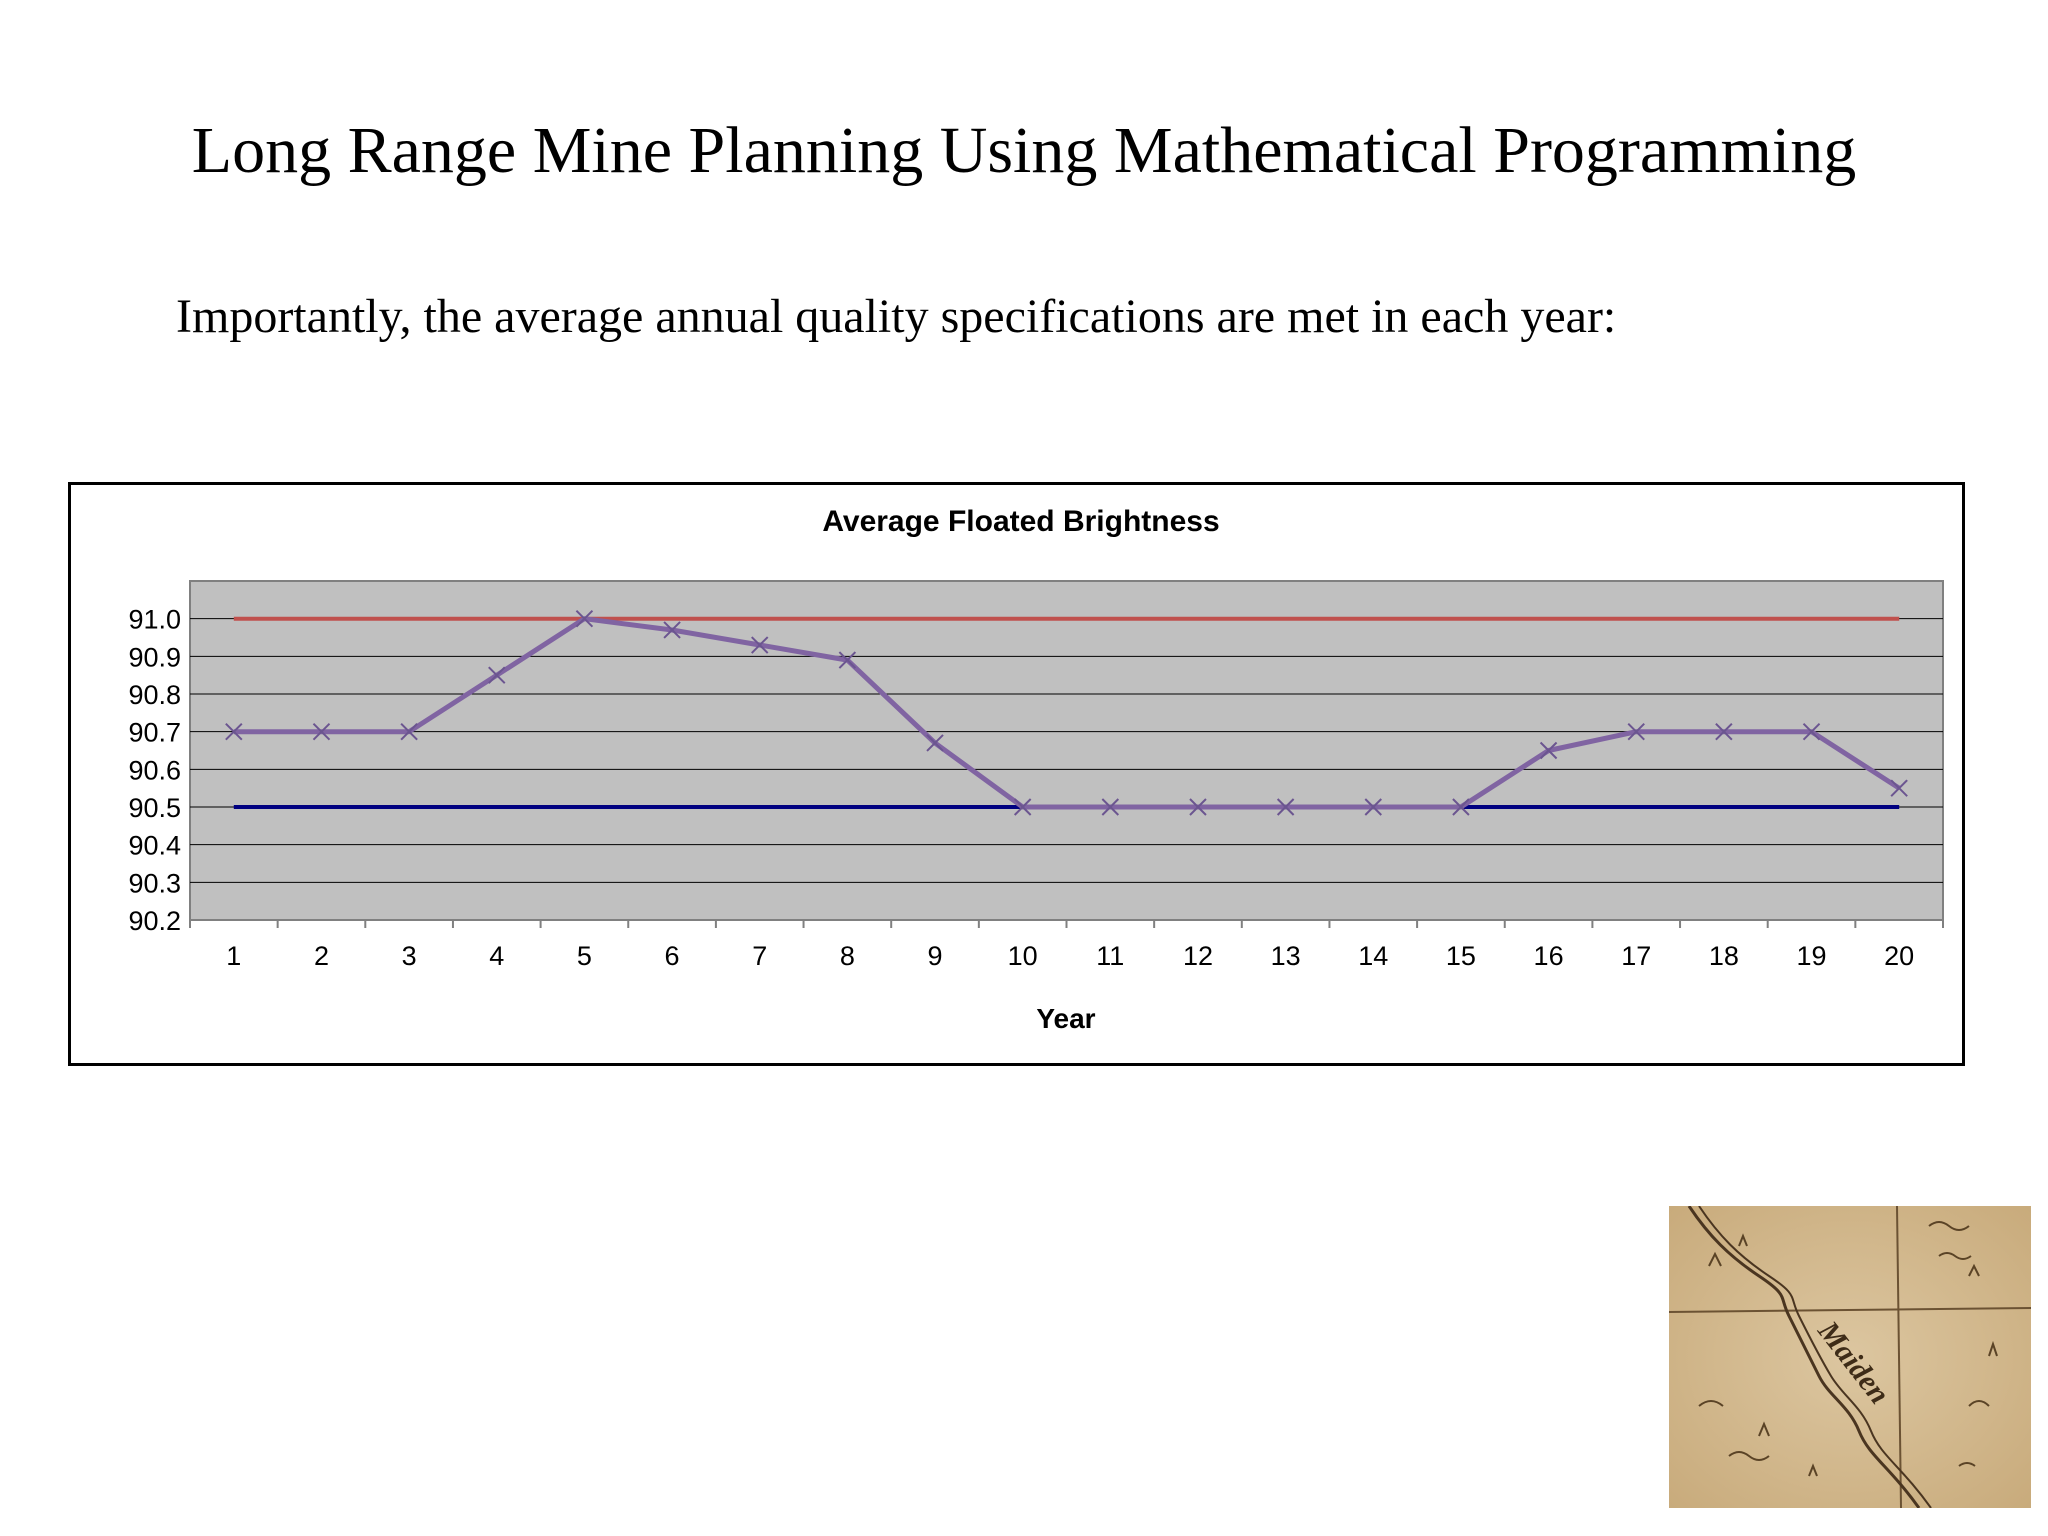  Describe the element at coordinates (154, 695) in the screenshot. I see `y-tick-label: 90.8` at that location.